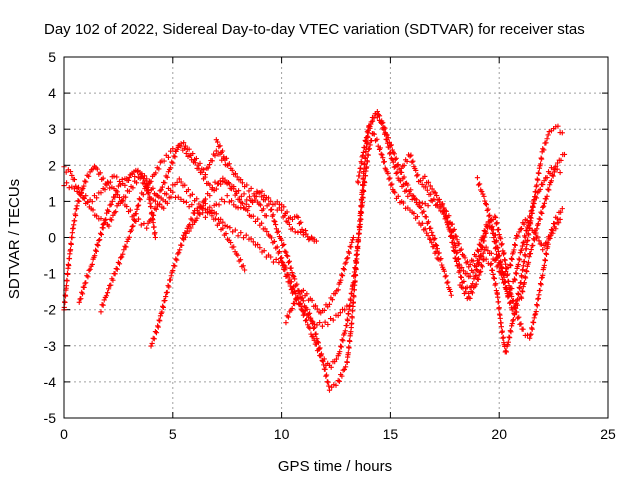  What do you see at coordinates (14, 239) in the screenshot?
I see `y-axis-label: SDTVAR / TECUs` at bounding box center [14, 239].